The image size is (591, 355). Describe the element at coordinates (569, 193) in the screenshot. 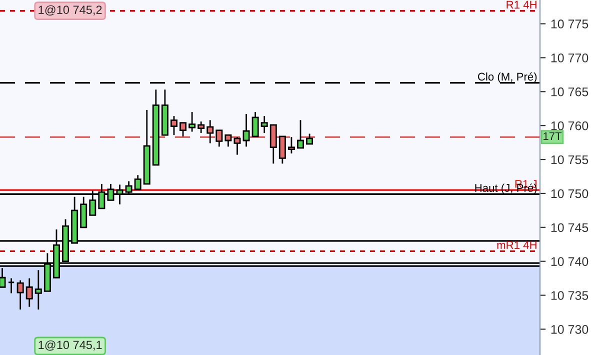

I see `y-tick-label: 10 750` at that location.